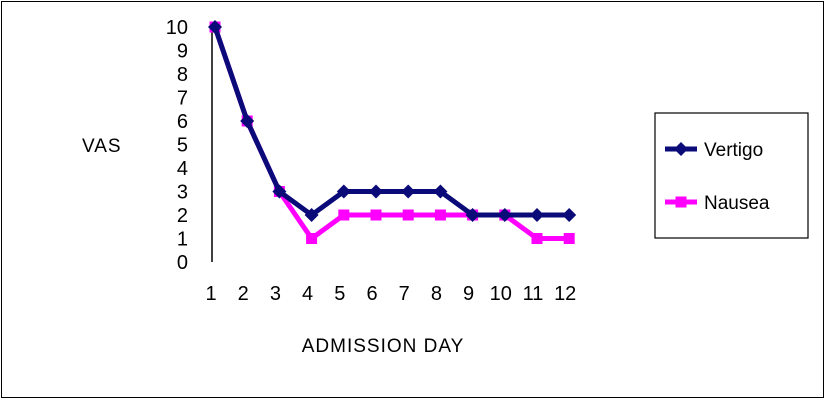  I want to click on y-tick-label: 1, so click(182, 240).